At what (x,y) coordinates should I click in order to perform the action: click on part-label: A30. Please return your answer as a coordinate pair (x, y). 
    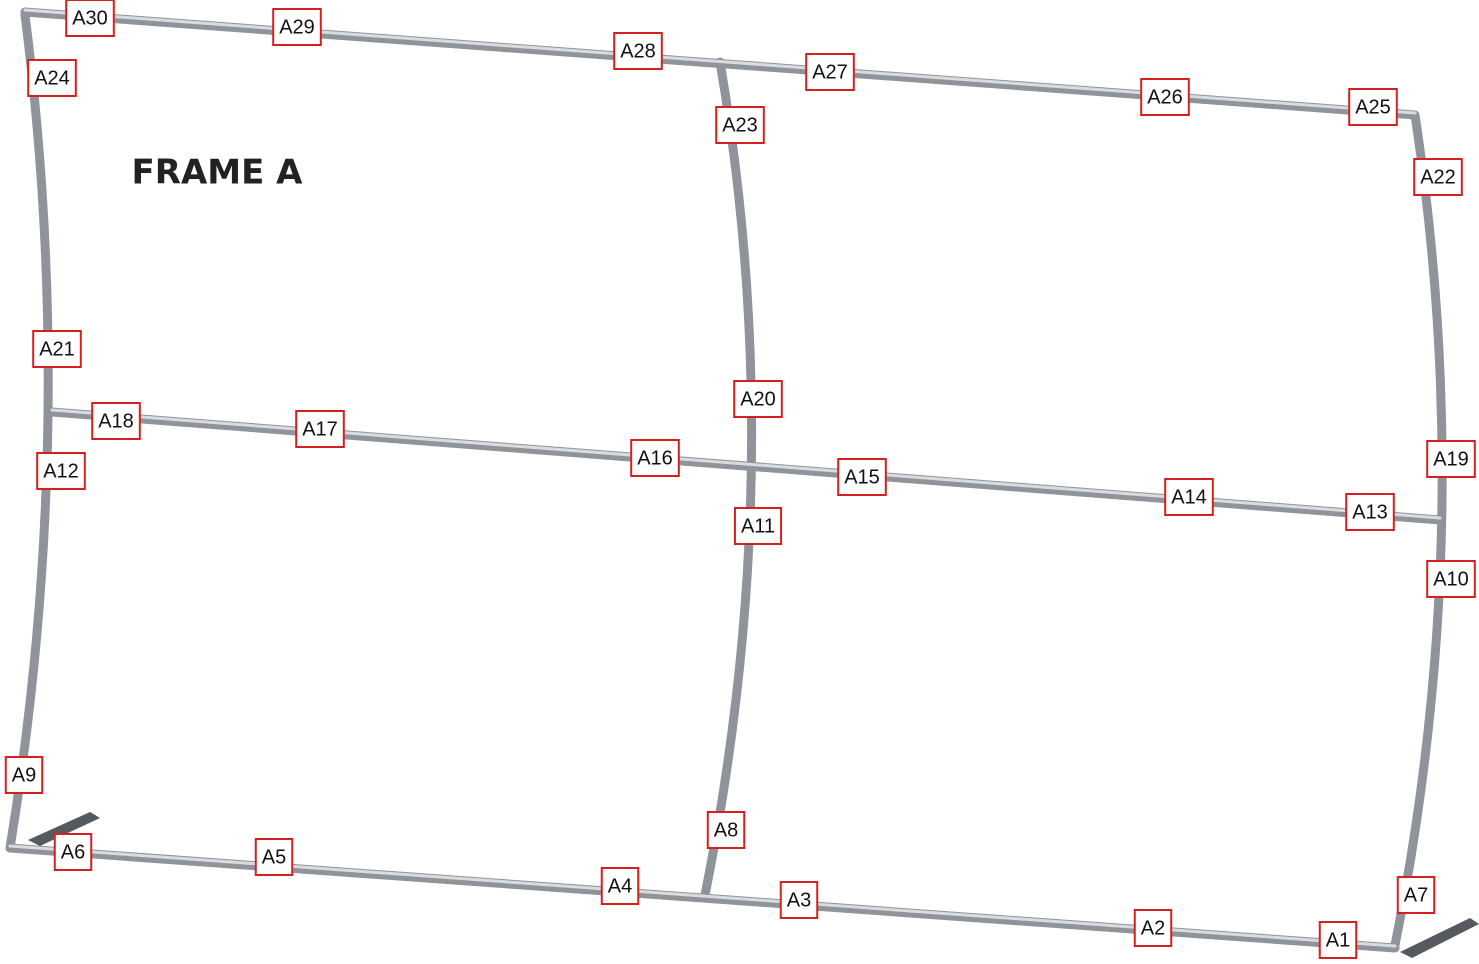
    Looking at the image, I should click on (90, 18).